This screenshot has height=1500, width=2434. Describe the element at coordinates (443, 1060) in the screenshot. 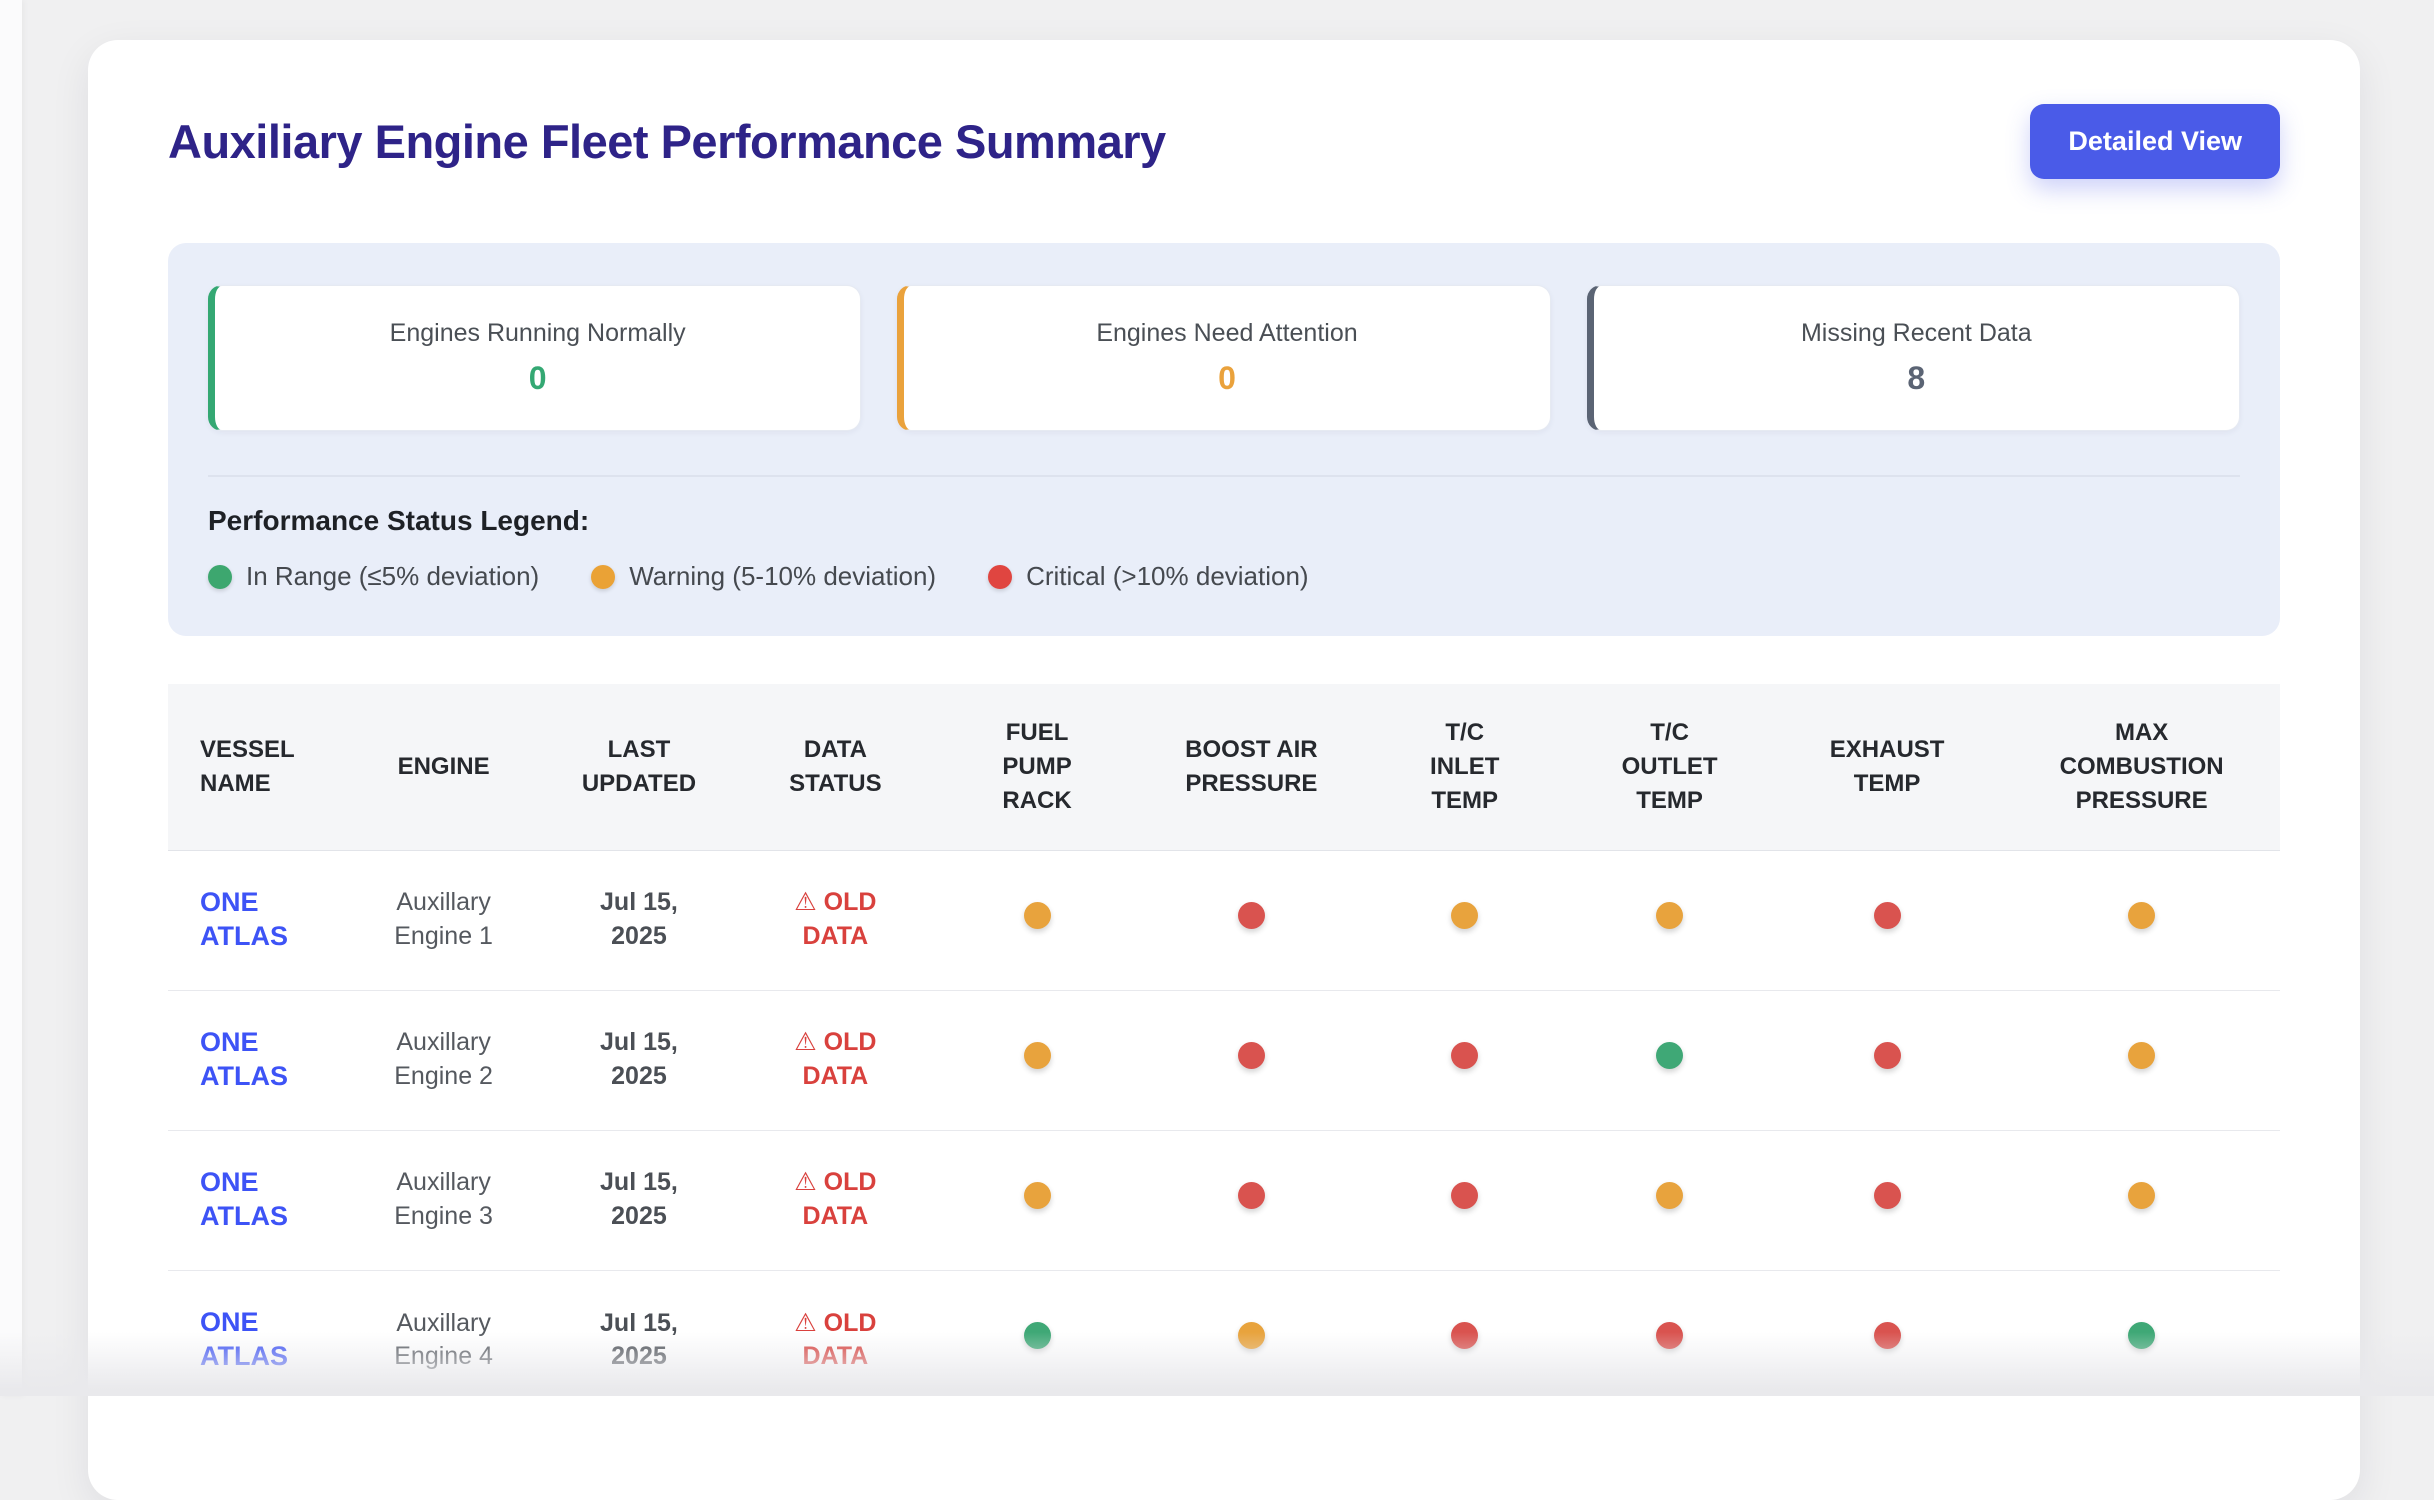

I see `engine-name: Auxillary Engine 2` at that location.